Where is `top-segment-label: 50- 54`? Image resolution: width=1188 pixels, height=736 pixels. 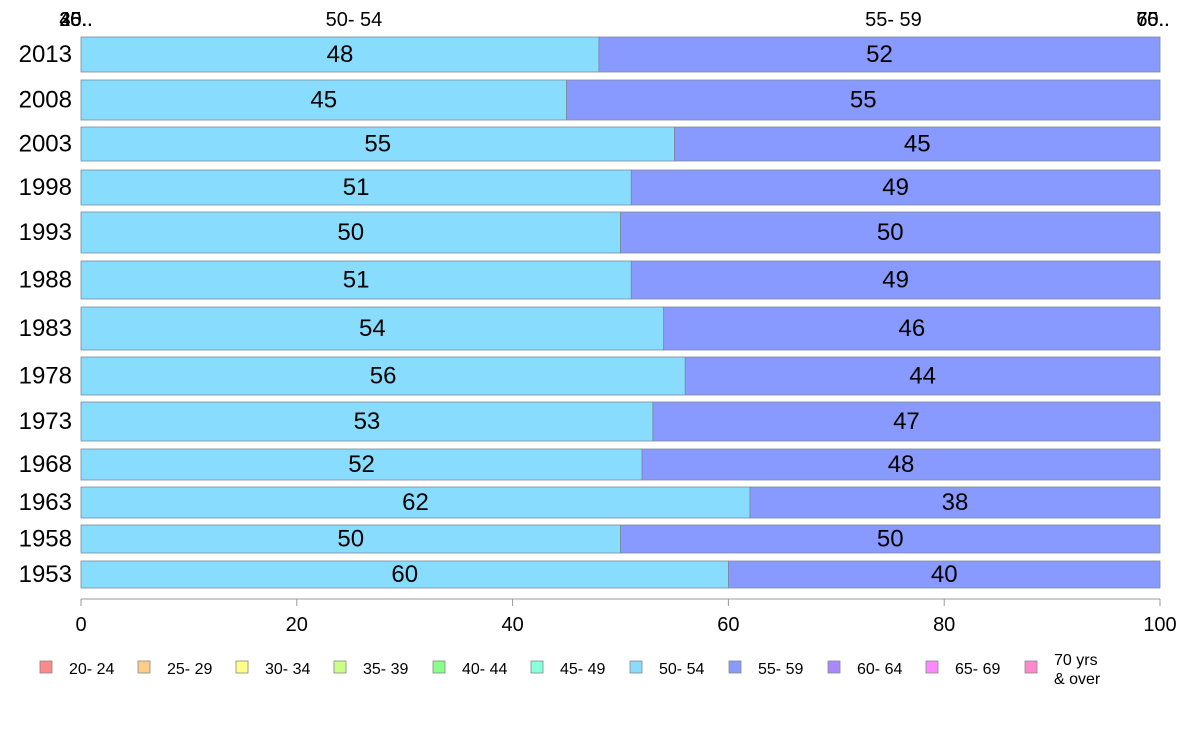 top-segment-label: 50- 54 is located at coordinates (354, 20).